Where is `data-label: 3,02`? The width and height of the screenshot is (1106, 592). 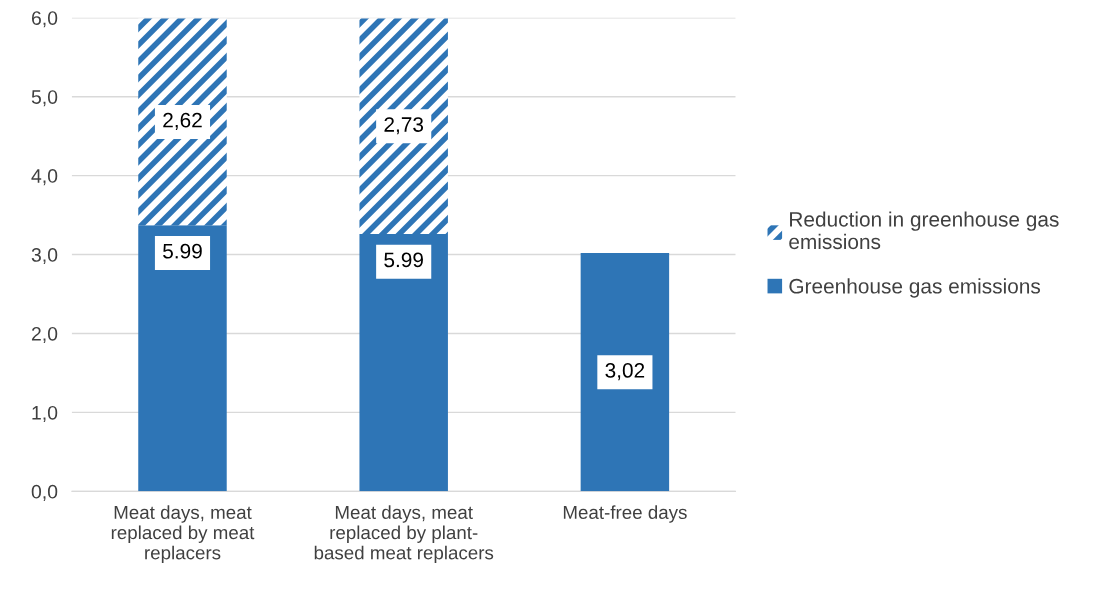
data-label: 3,02 is located at coordinates (625, 372).